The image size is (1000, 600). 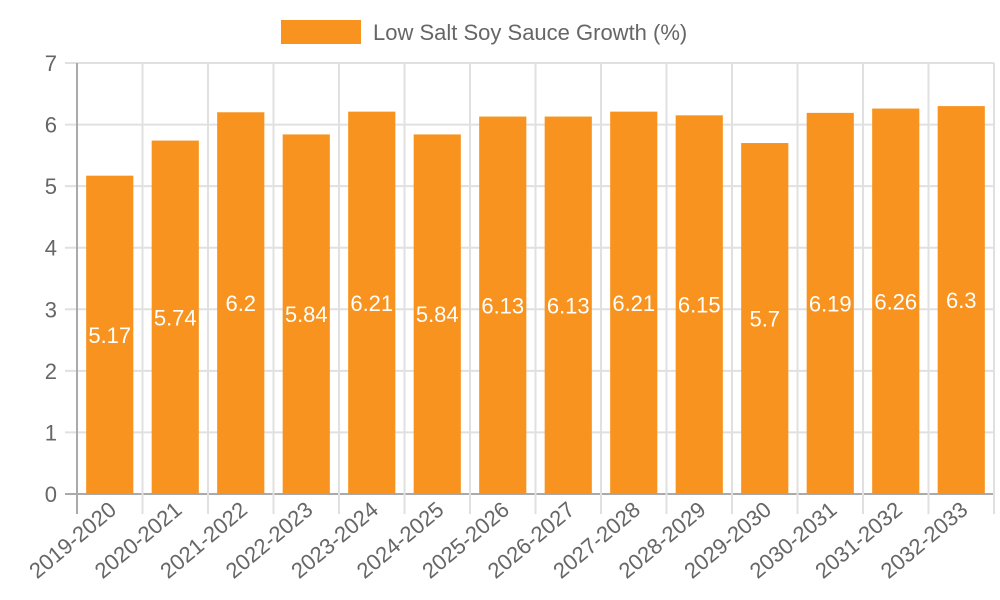 I want to click on y-tick-label: 2, so click(x=51, y=371).